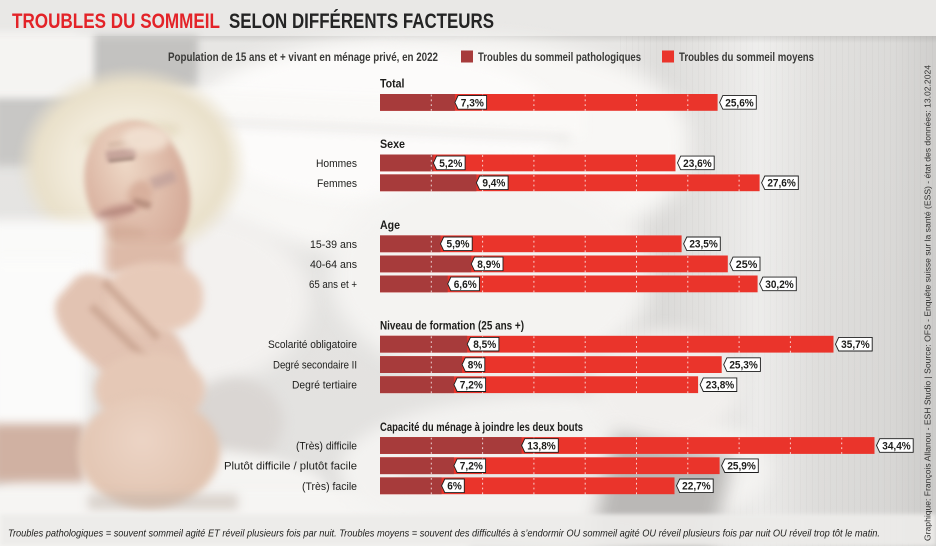 The height and width of the screenshot is (546, 936). What do you see at coordinates (333, 285) in the screenshot?
I see `svg-text: 65 ans et +` at bounding box center [333, 285].